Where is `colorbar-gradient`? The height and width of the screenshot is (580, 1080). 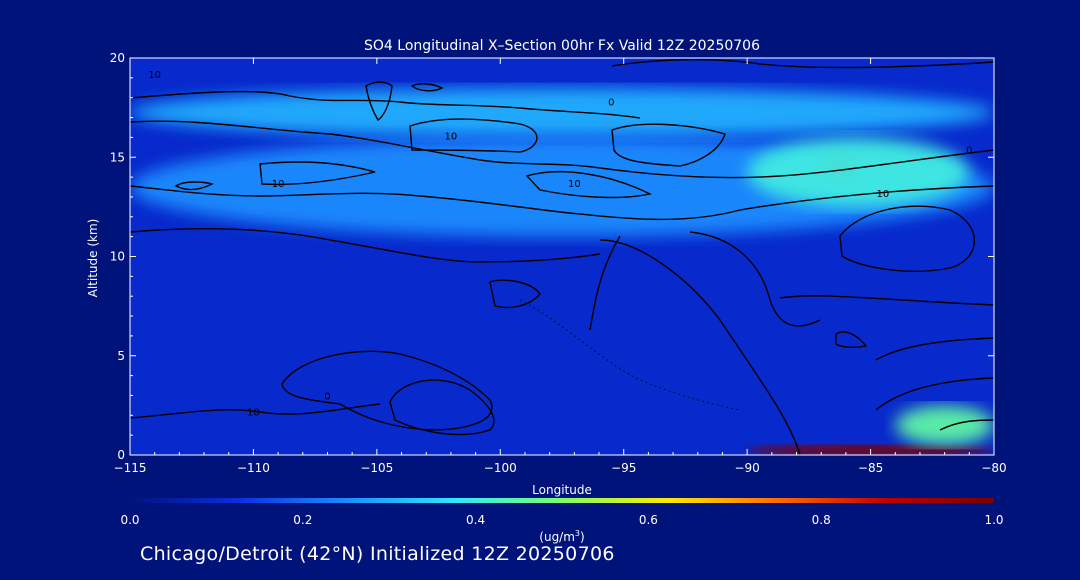 colorbar-gradient is located at coordinates (562, 500).